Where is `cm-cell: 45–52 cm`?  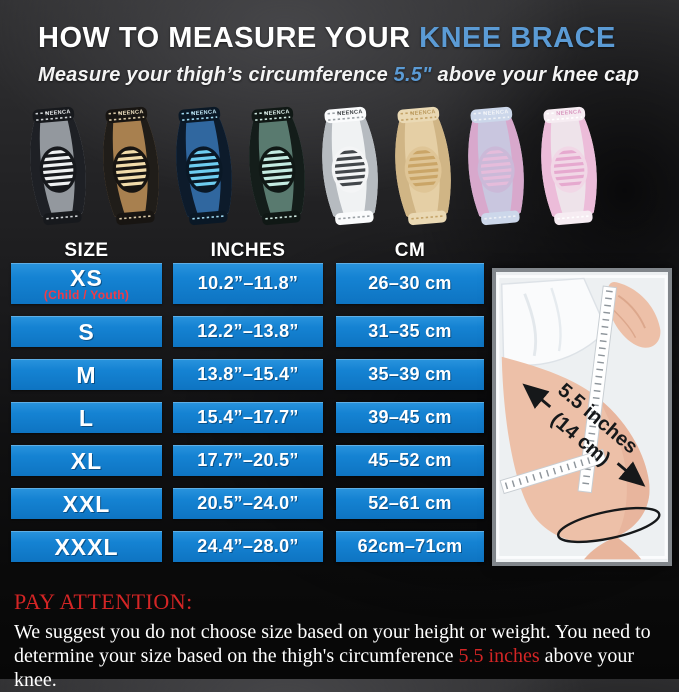 cm-cell: 45–52 cm is located at coordinates (410, 460).